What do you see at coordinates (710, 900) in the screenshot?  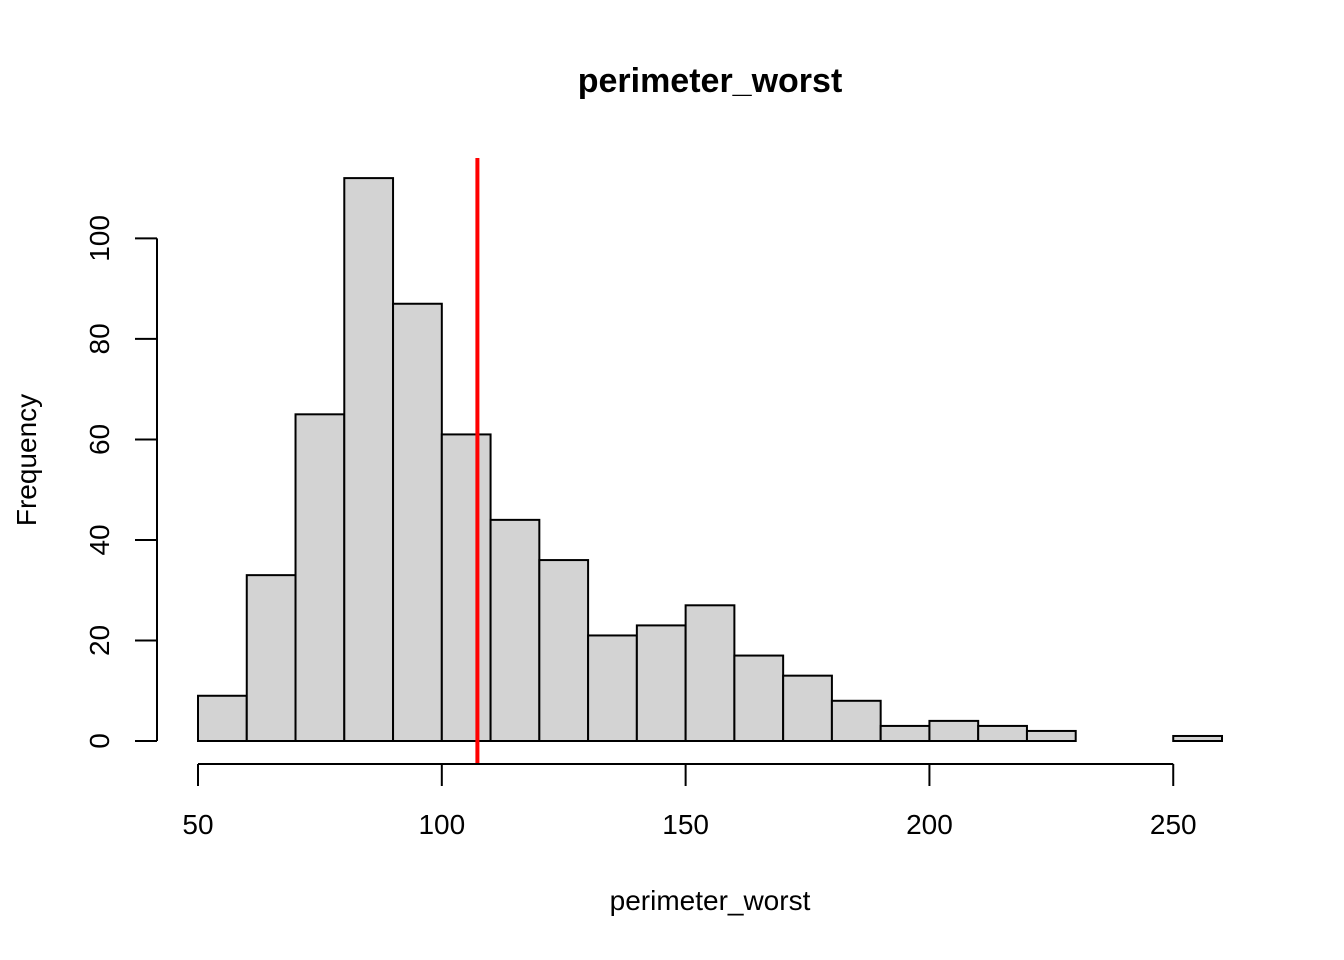 I see `x-axis-label: perimeter_worst` at bounding box center [710, 900].